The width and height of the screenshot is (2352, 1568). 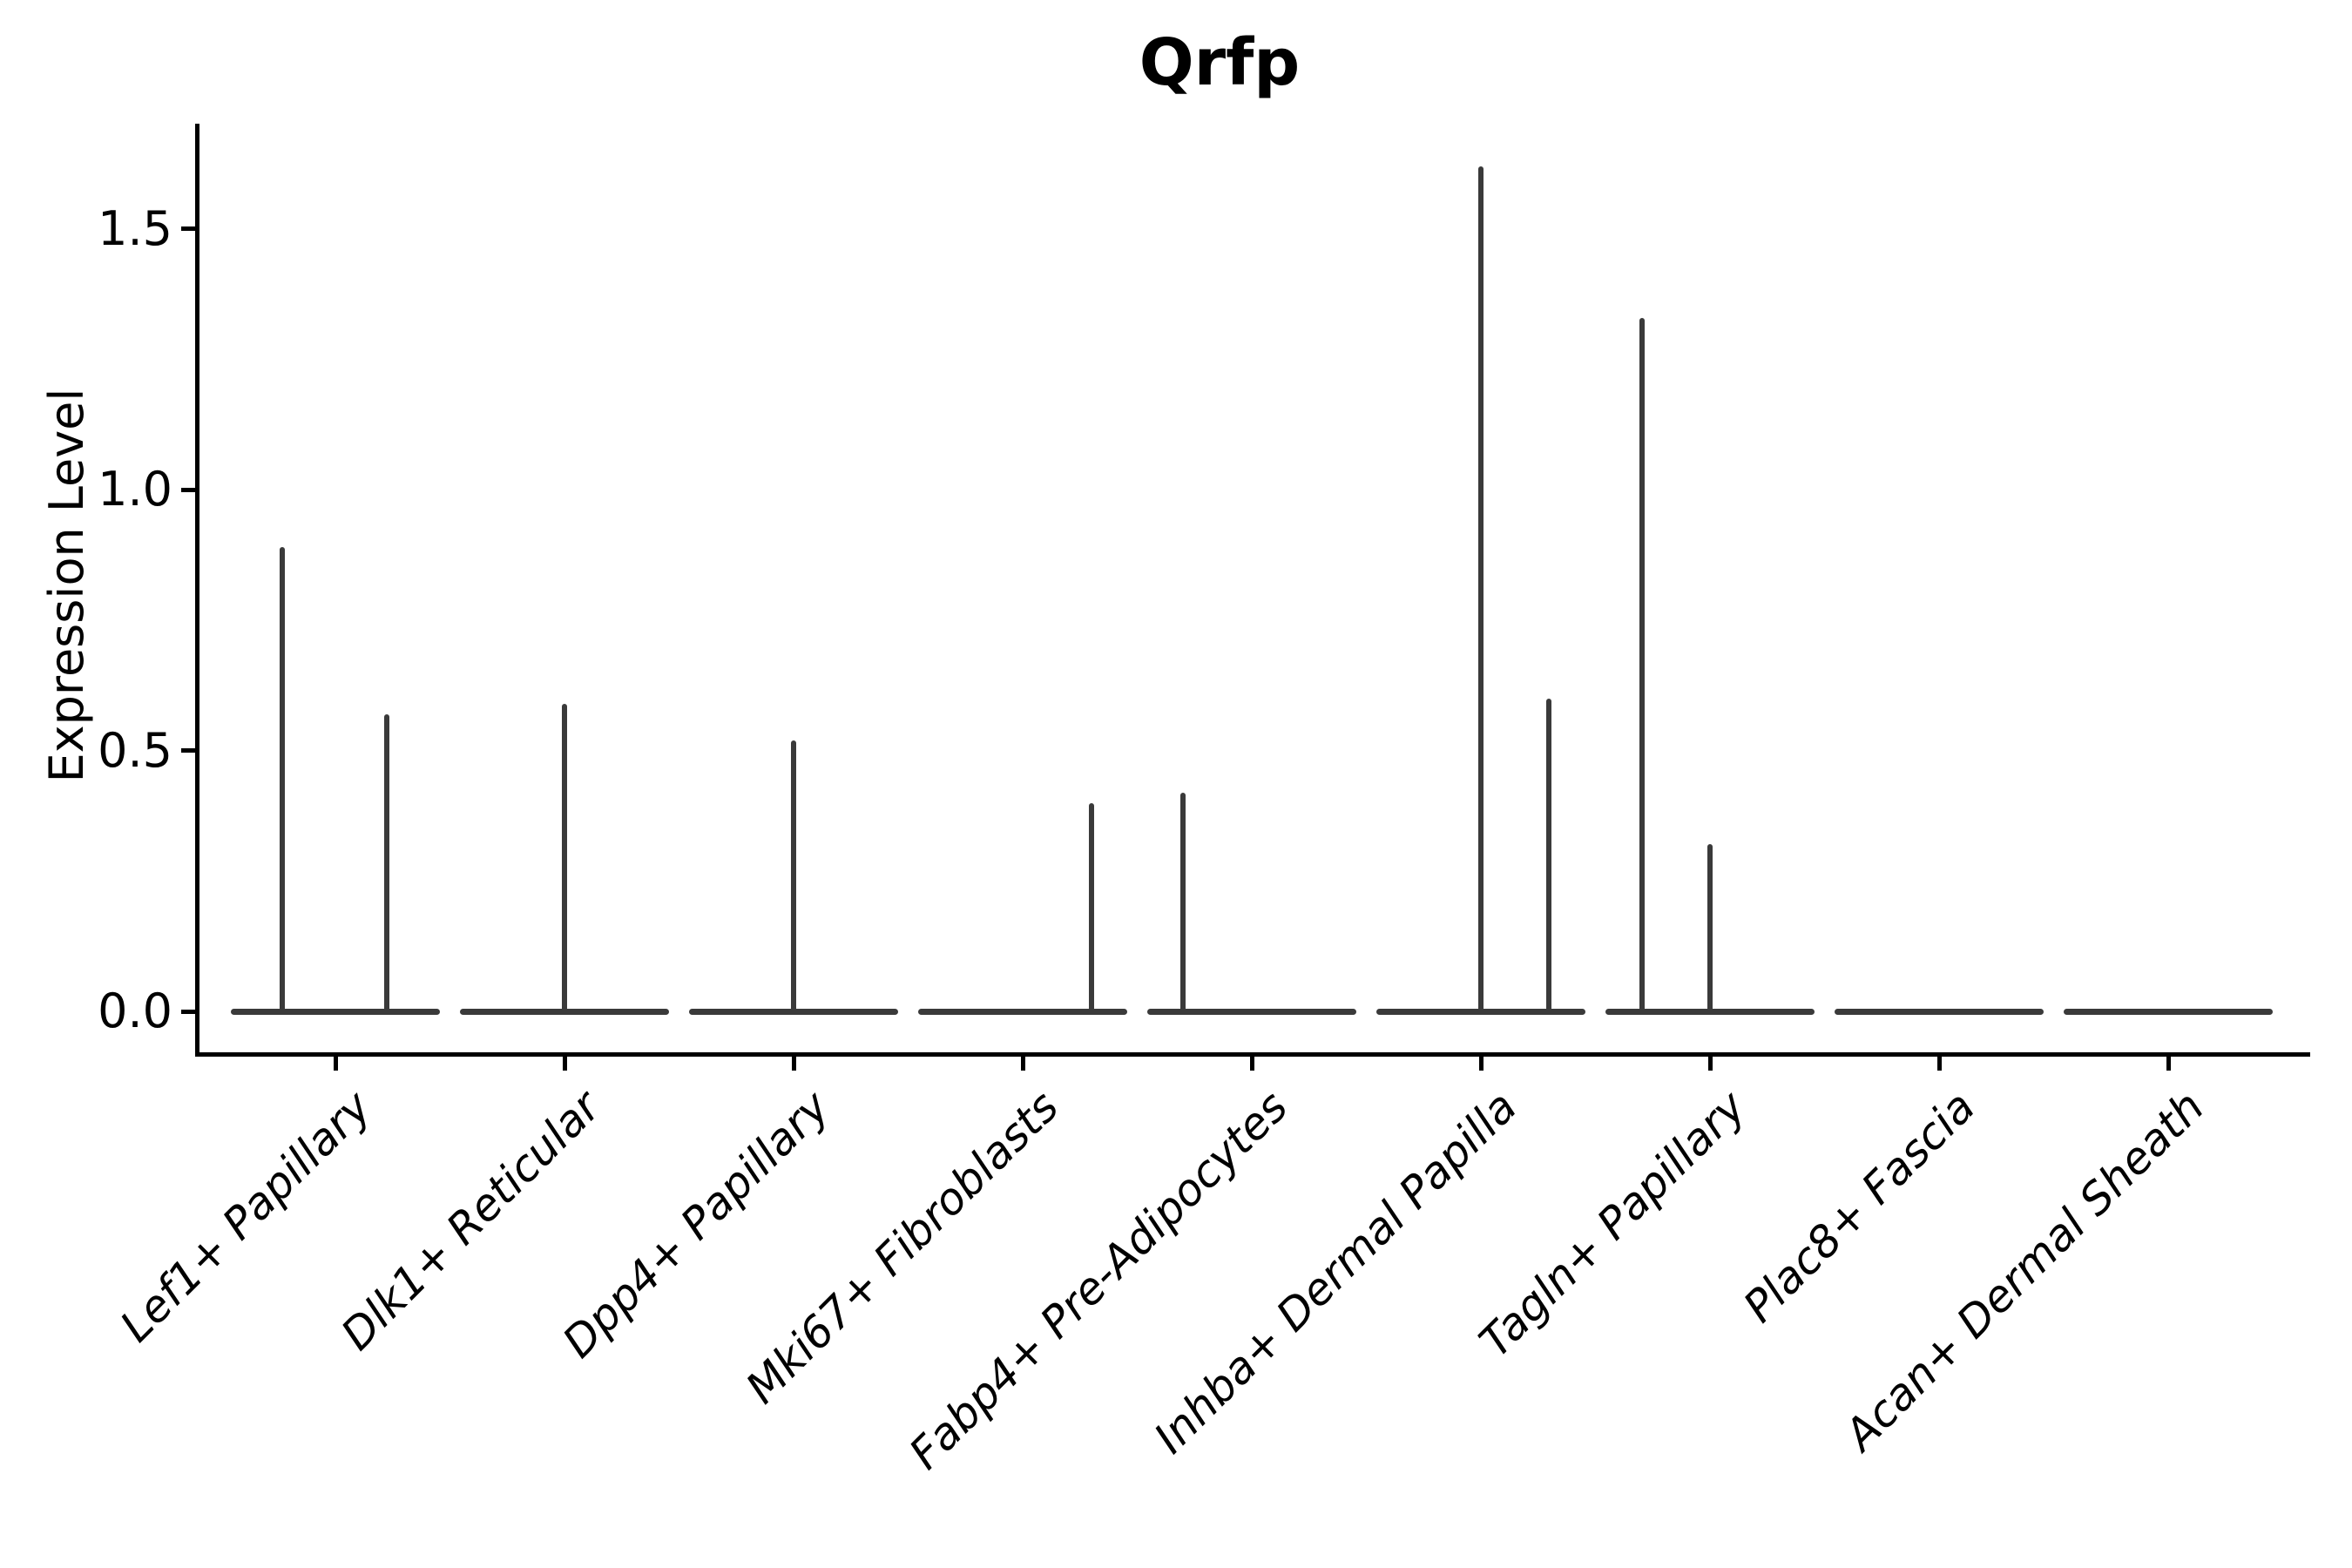 What do you see at coordinates (135, 490) in the screenshot?
I see `y-tick-label: 1.0` at bounding box center [135, 490].